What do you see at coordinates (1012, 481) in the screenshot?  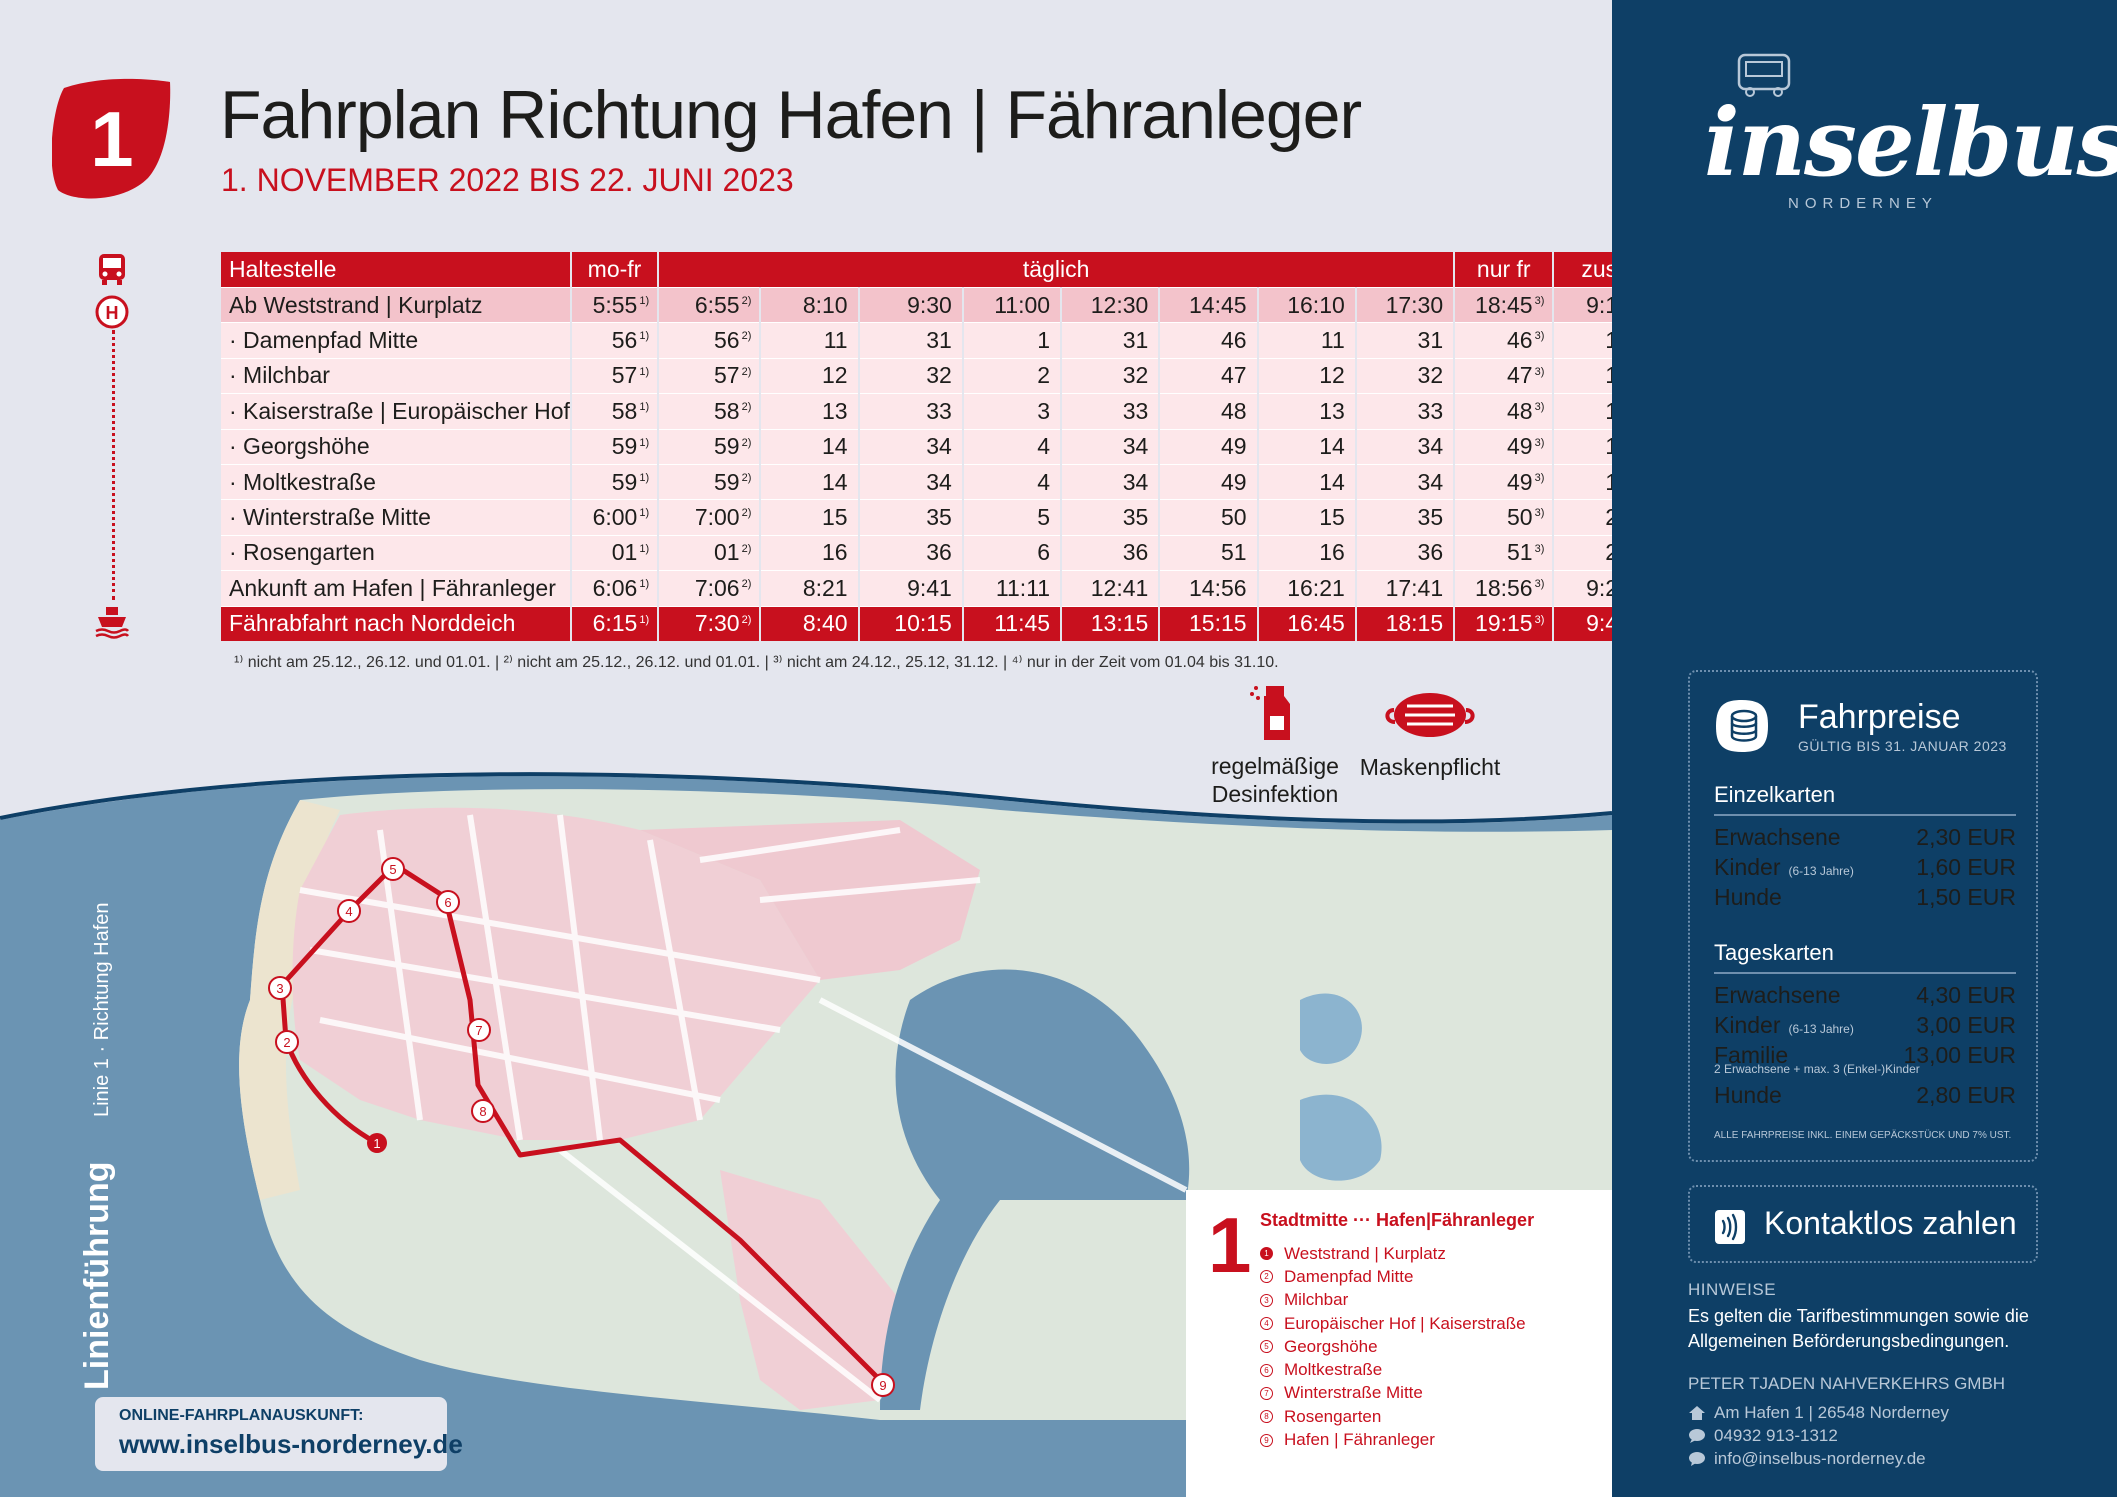 I see `departure-time: 4` at bounding box center [1012, 481].